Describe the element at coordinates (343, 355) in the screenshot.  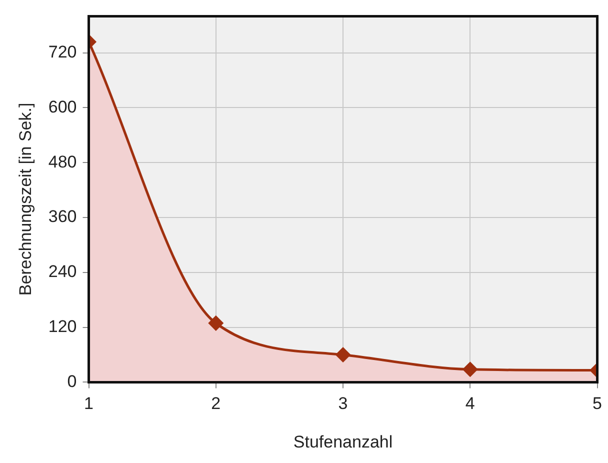
I see `point` at that location.